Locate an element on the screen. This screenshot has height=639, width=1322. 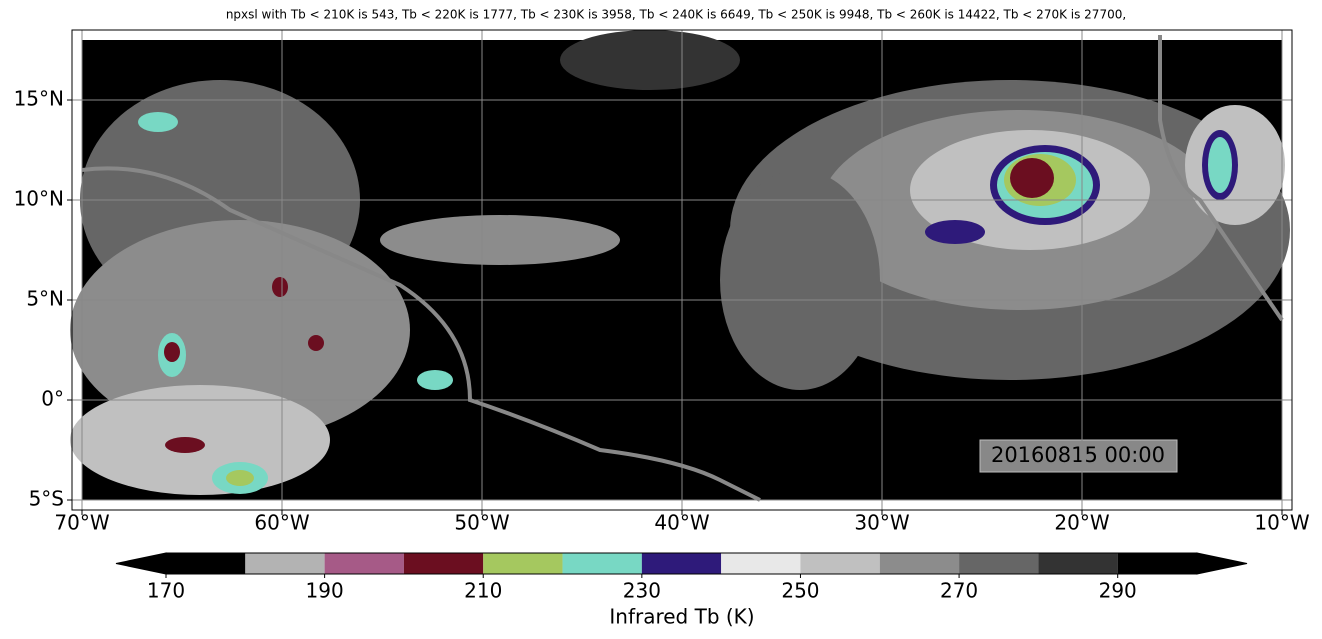
timestamp: 20160815 00:00 is located at coordinates (1078, 455).